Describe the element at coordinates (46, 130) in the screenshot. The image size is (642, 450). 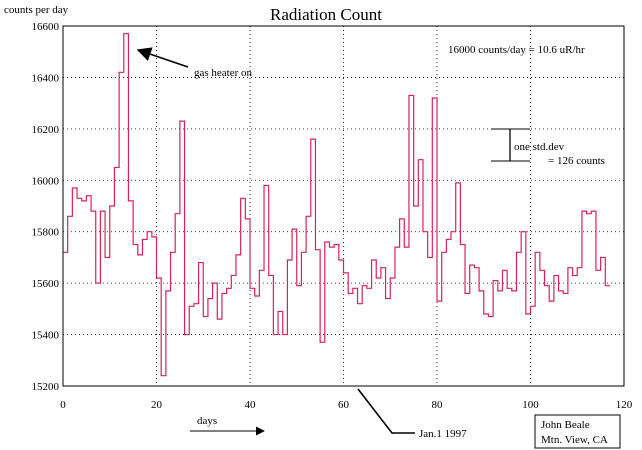
I see `y-tick-label: 16200` at that location.